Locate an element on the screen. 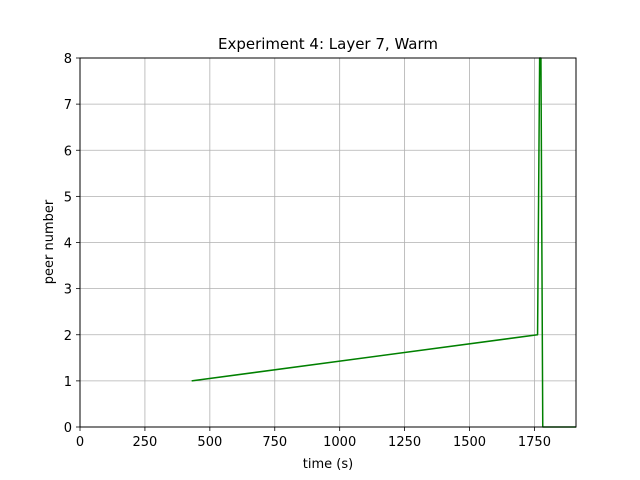  x-tick-label: 1750 is located at coordinates (534, 442).